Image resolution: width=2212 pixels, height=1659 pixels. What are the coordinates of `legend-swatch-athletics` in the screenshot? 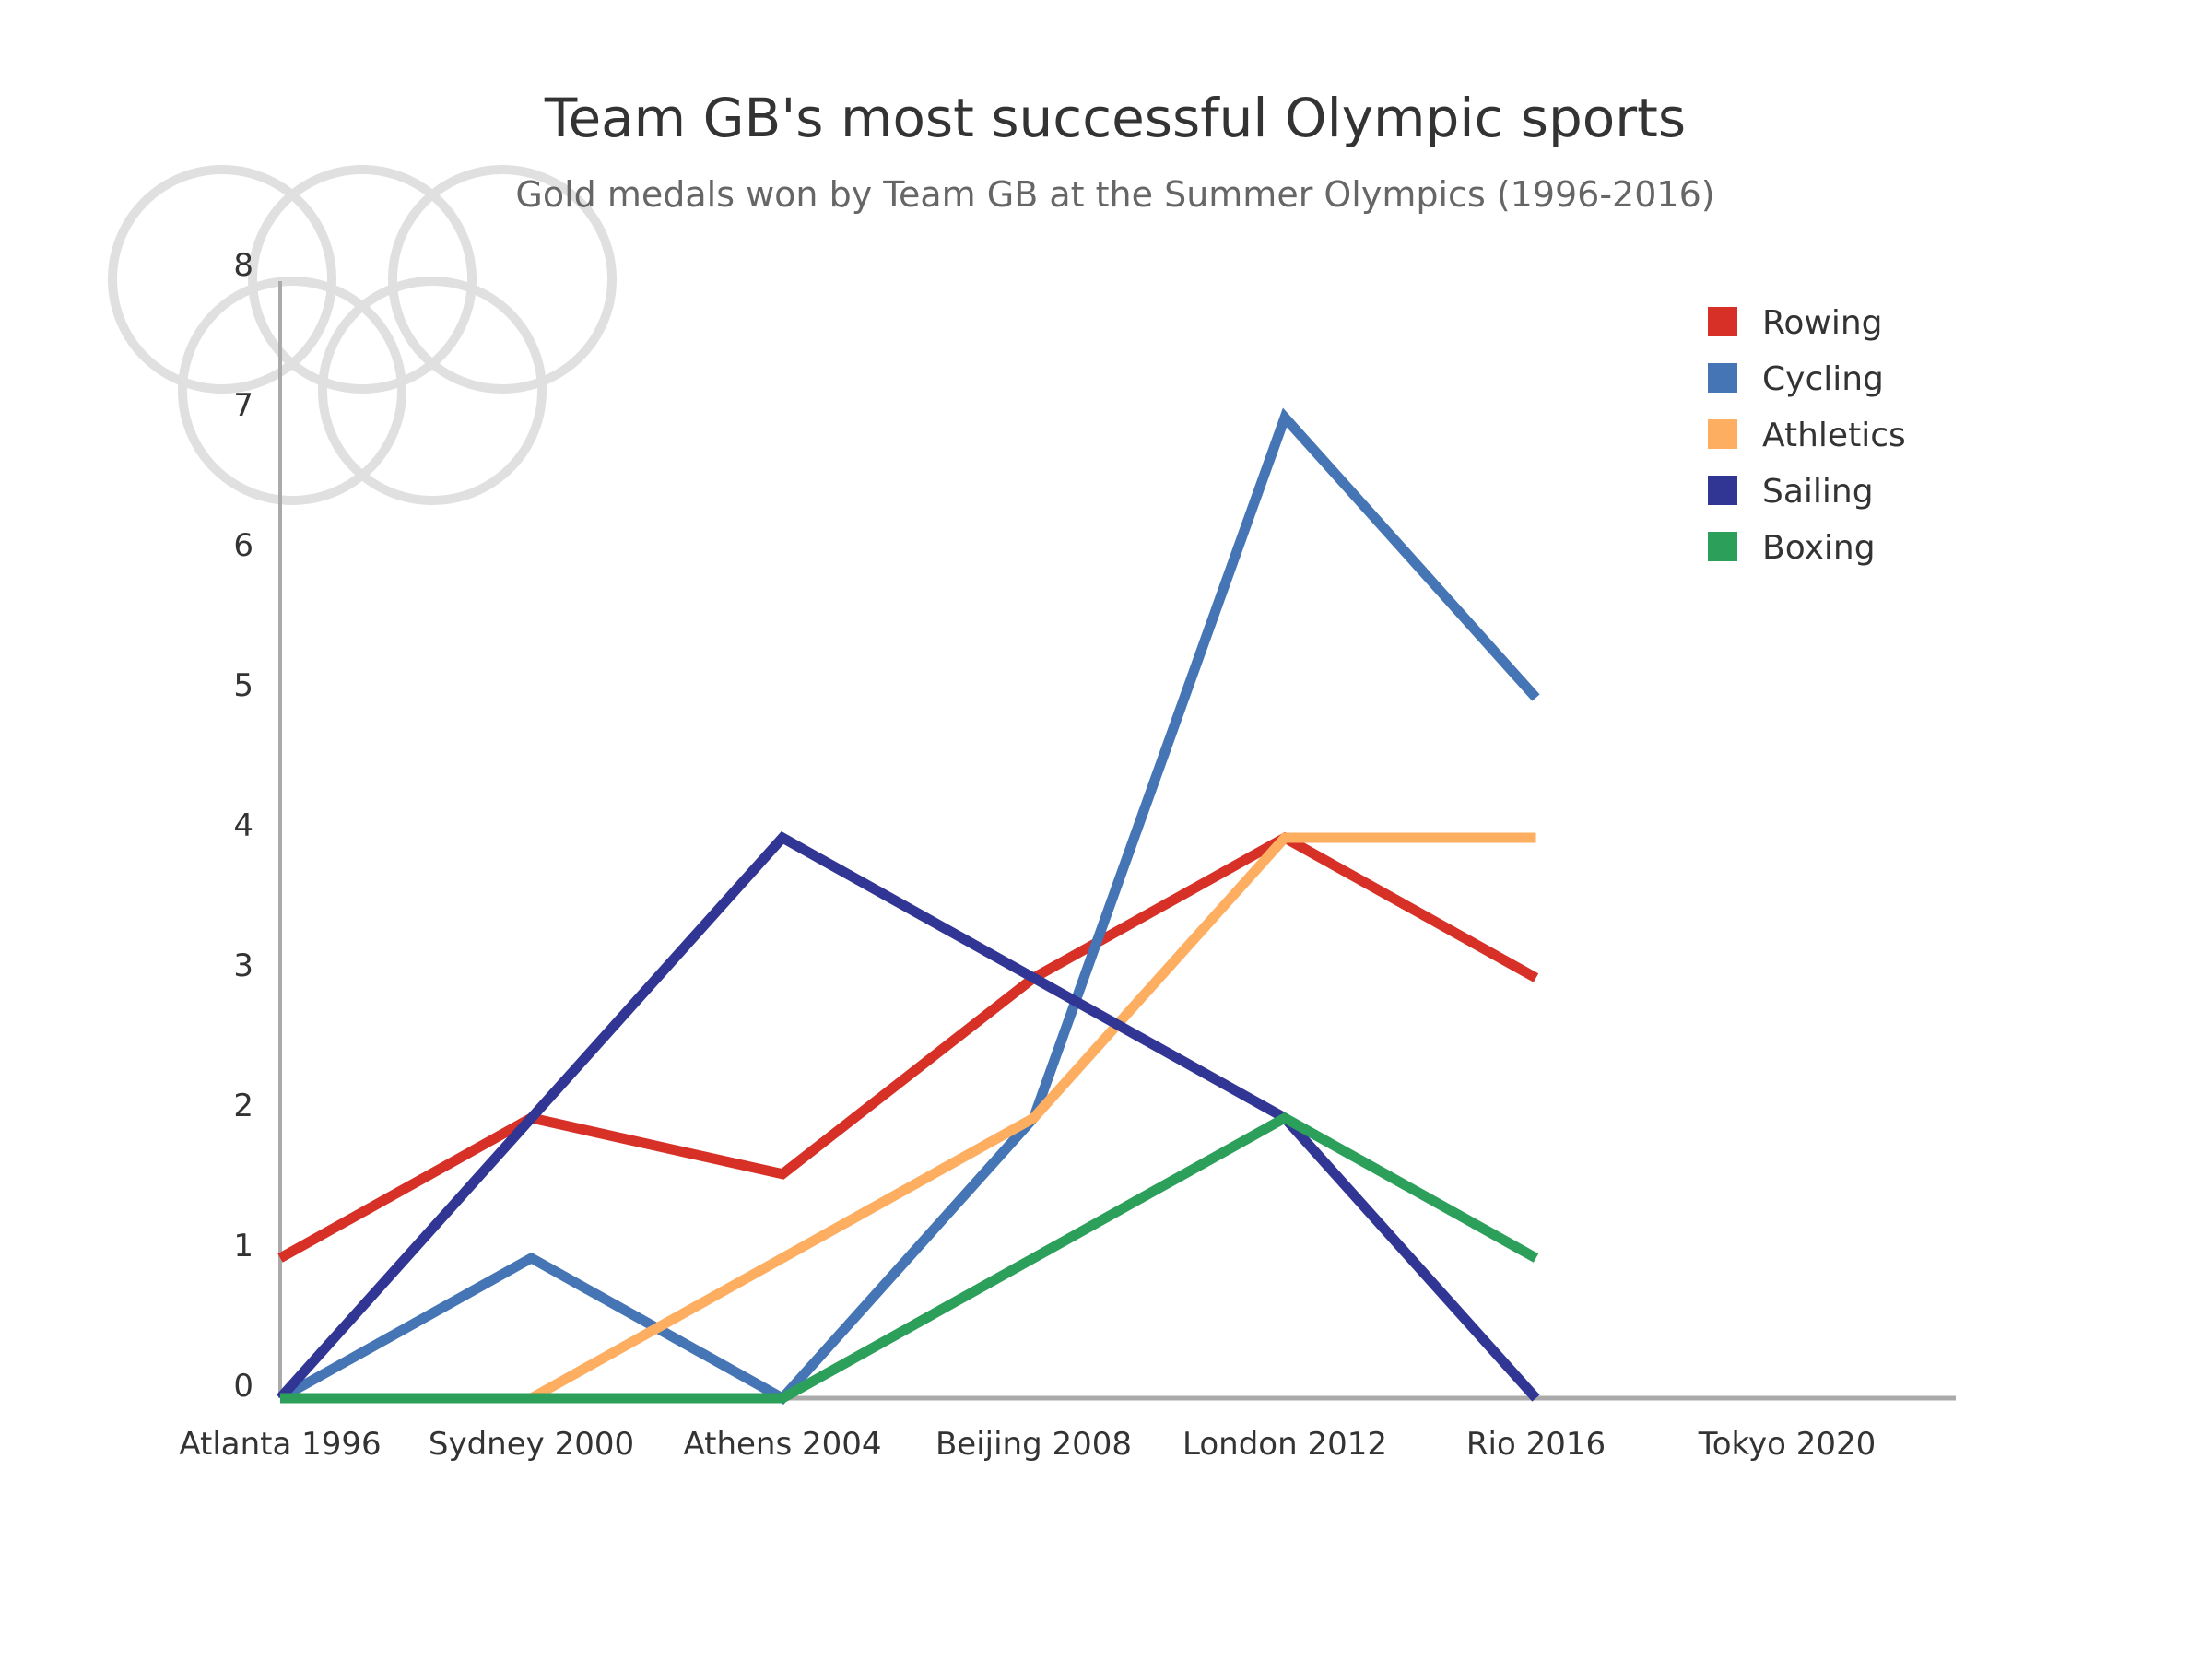 It's located at (1722, 434).